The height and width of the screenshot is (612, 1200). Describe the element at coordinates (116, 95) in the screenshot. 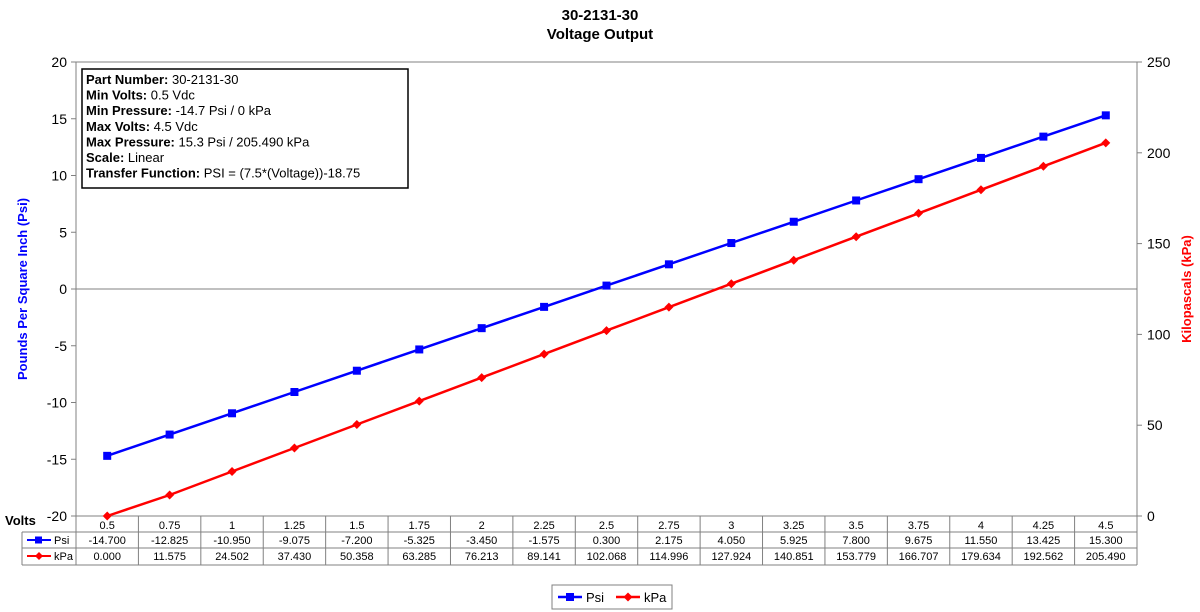

I see `info-box-label: Min Volts:` at that location.